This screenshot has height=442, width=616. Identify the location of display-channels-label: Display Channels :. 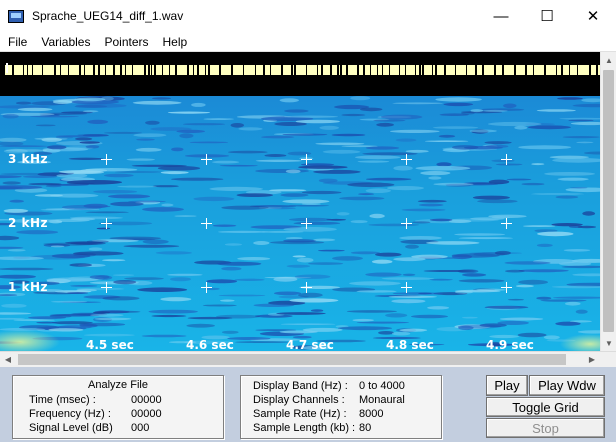
(299, 400).